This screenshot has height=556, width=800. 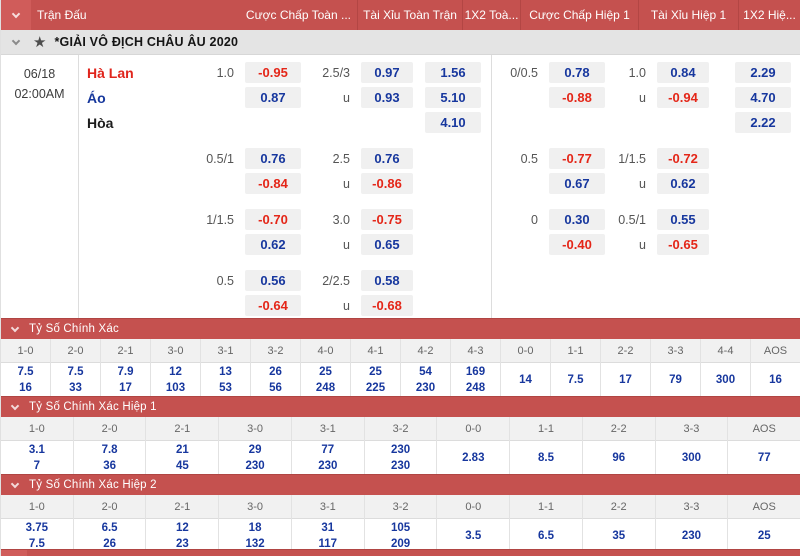 I want to click on score-odds: 6.5, so click(x=546, y=535).